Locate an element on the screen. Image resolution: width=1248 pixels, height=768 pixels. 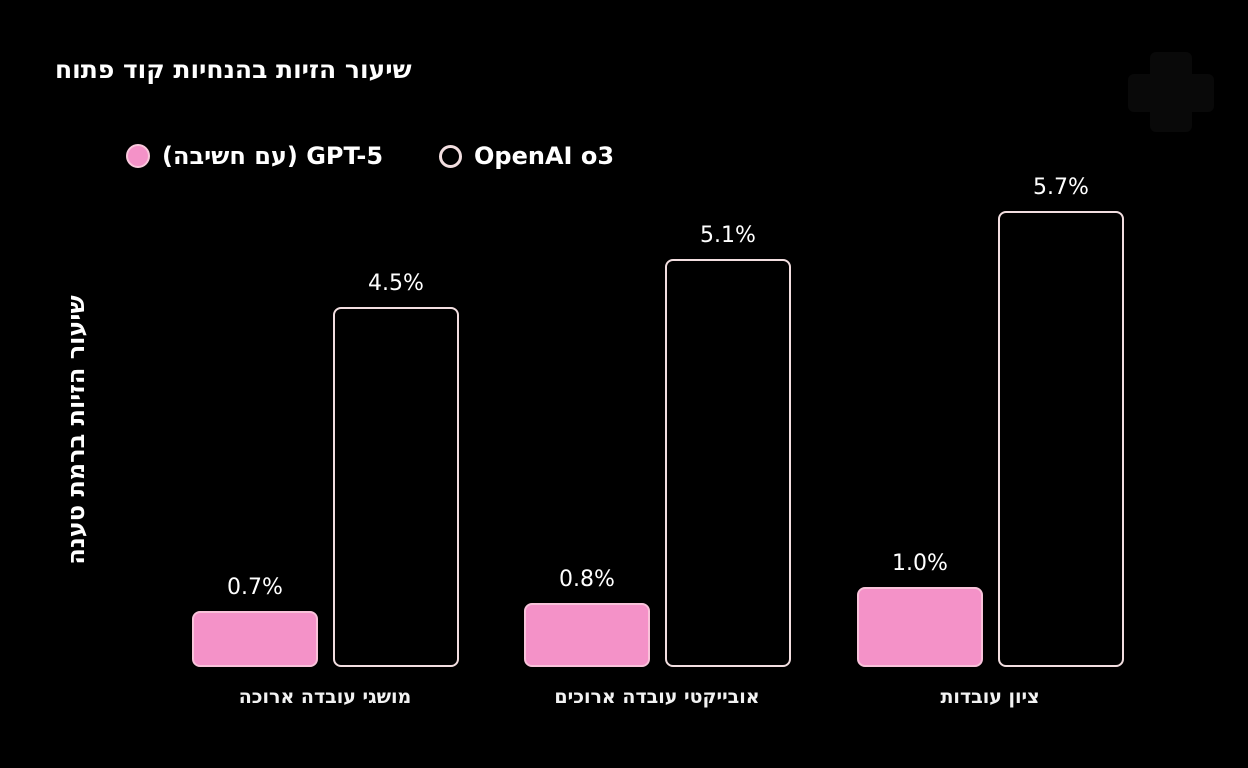
watermark-shape is located at coordinates (1171, 92).